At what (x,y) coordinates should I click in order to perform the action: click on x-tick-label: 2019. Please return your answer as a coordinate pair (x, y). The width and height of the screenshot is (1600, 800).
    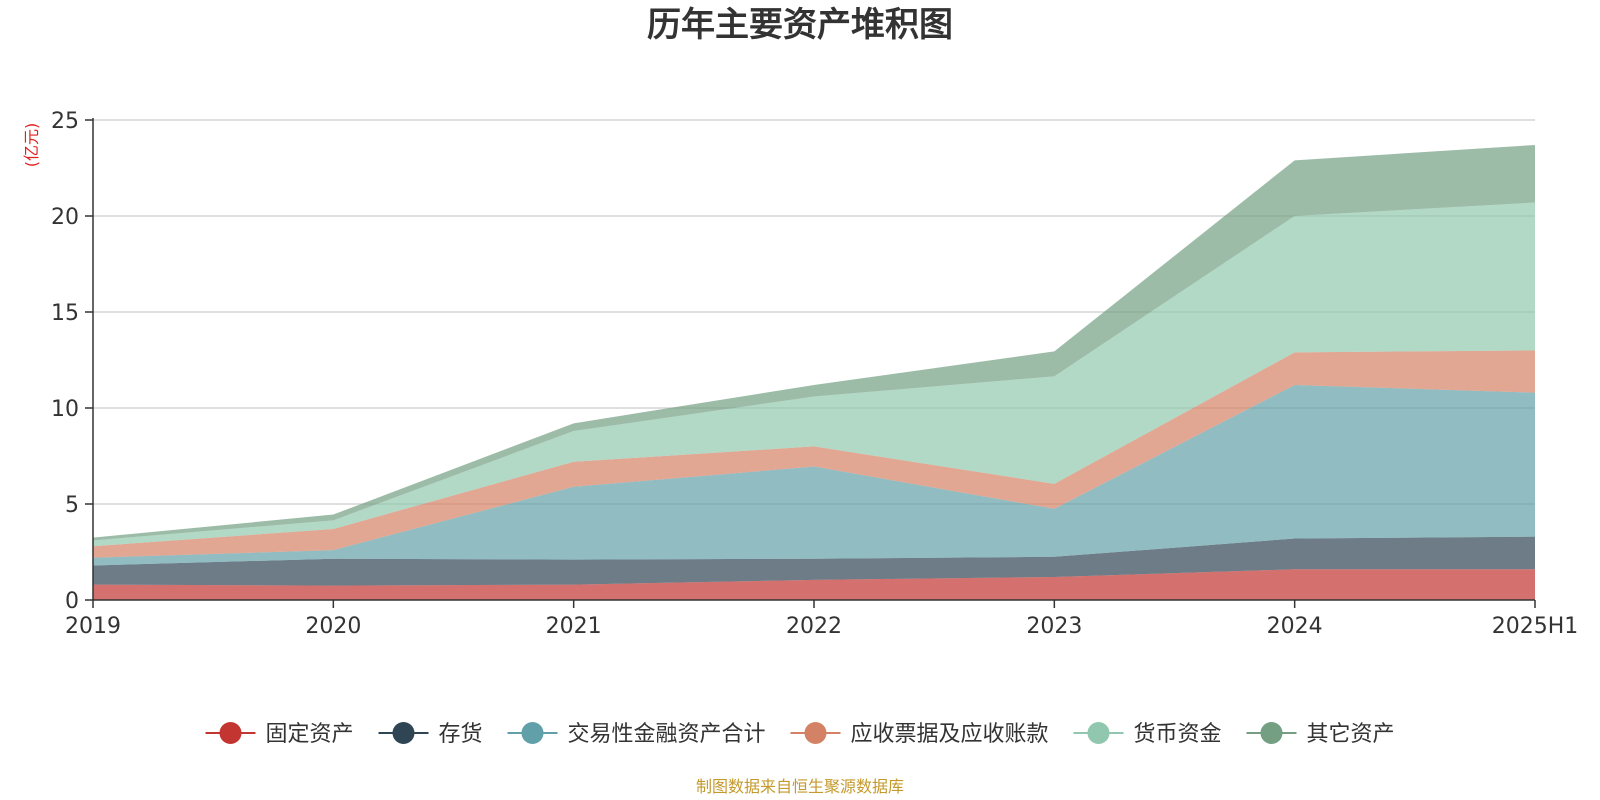
    Looking at the image, I should click on (93, 626).